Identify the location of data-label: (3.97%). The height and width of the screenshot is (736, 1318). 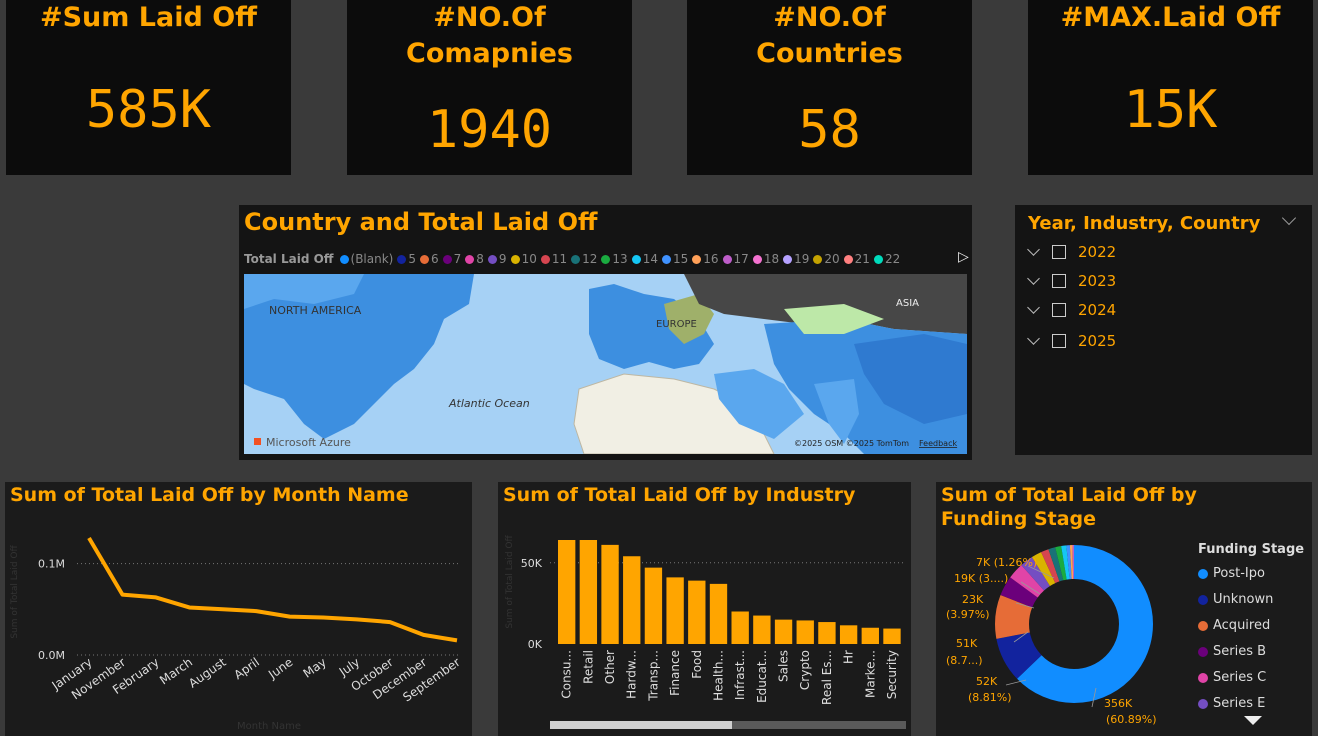
(968, 614).